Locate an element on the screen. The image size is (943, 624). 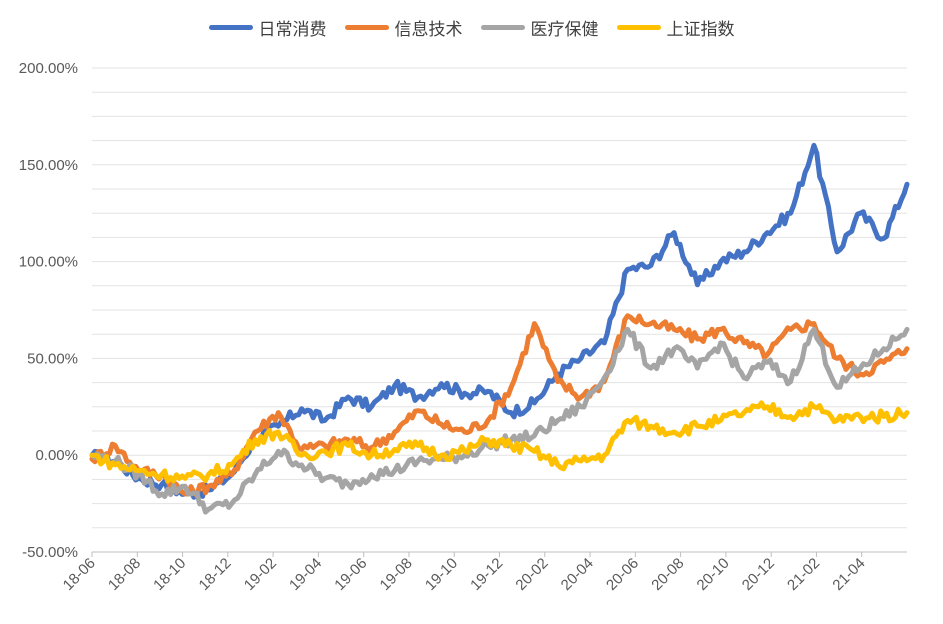
legend-item-sse: 上证指数 is located at coordinates (675, 27).